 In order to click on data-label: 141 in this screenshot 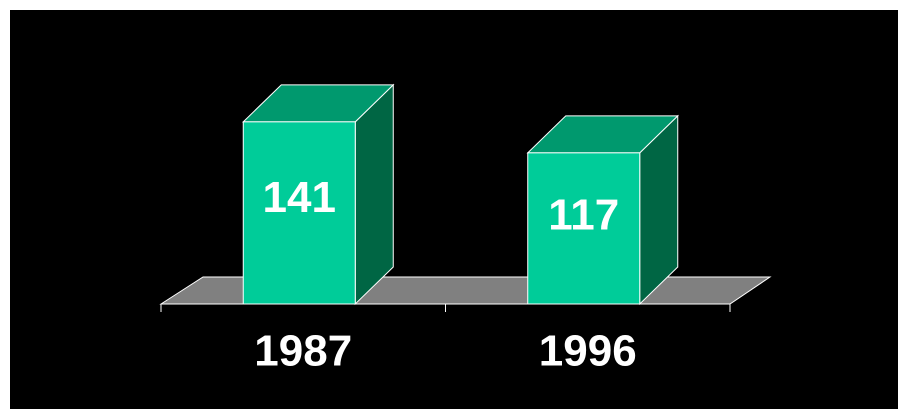, I will do `click(299, 197)`.